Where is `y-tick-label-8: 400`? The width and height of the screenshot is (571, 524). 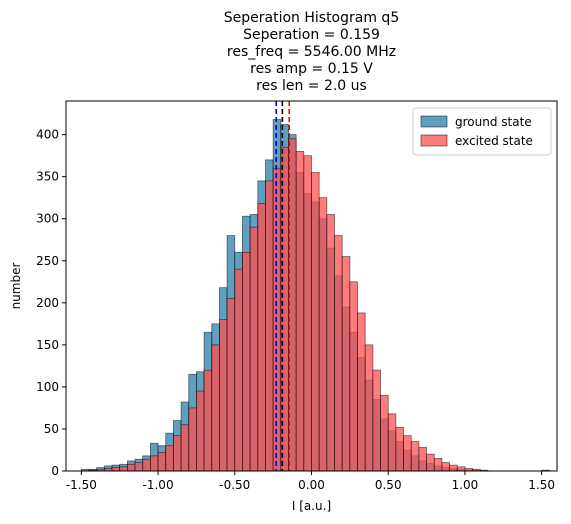
y-tick-label-8: 400 is located at coordinates (47, 135).